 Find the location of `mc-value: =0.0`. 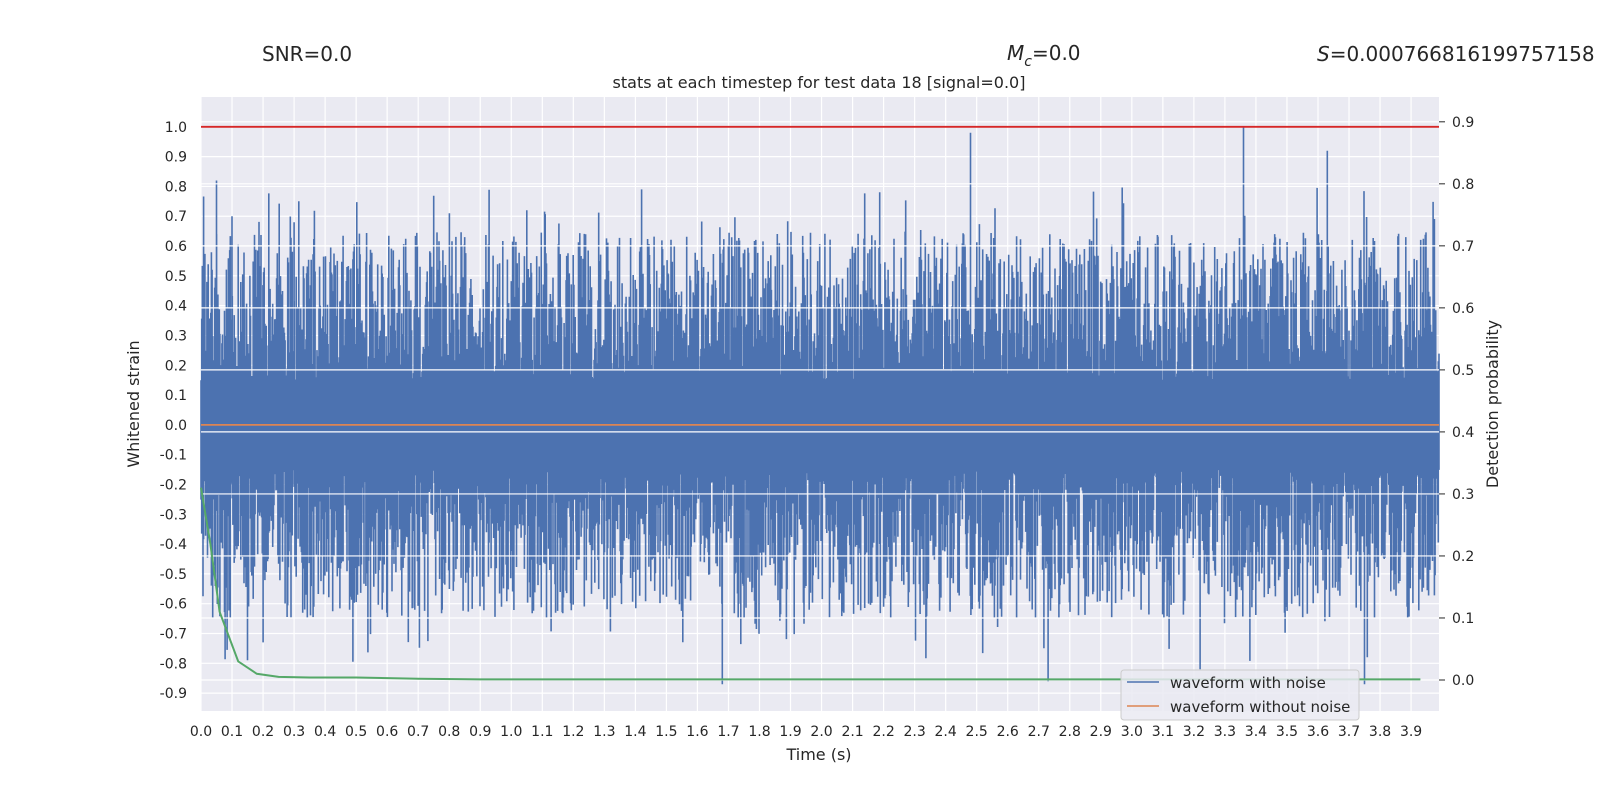

mc-value: =0.0 is located at coordinates (1056, 53).